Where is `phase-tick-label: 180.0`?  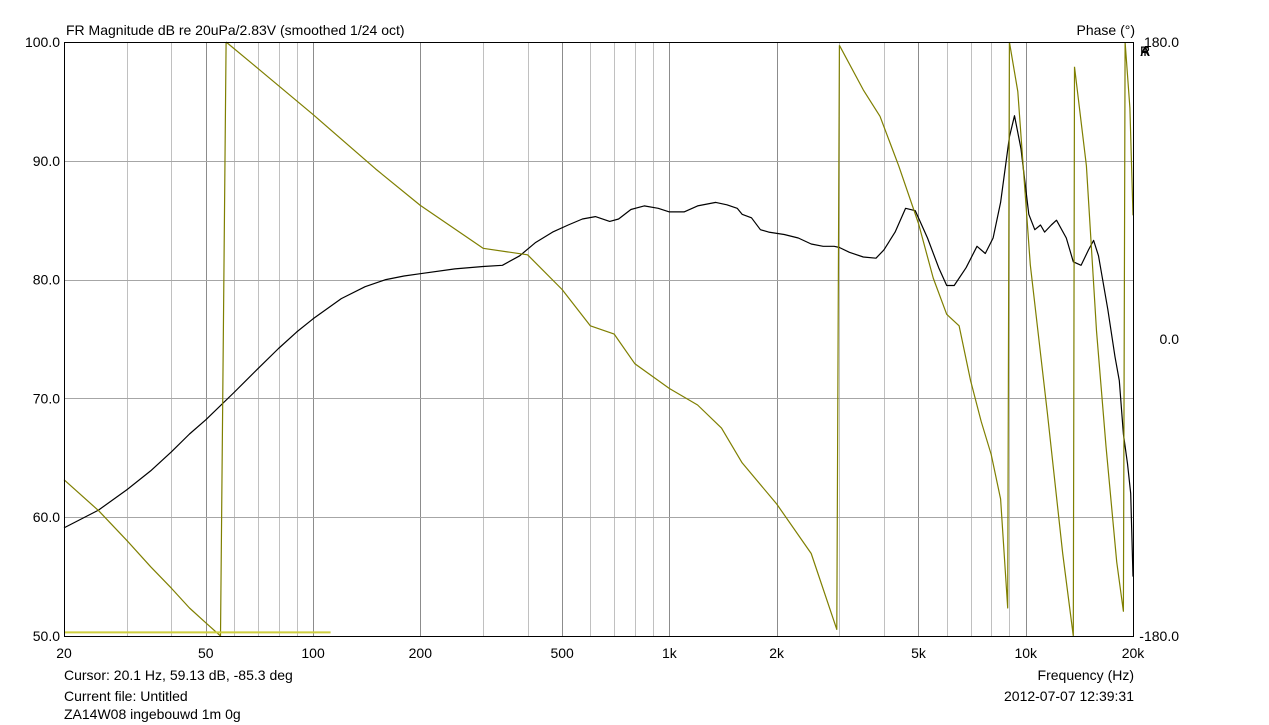 phase-tick-label: 180.0 is located at coordinates (1161, 42).